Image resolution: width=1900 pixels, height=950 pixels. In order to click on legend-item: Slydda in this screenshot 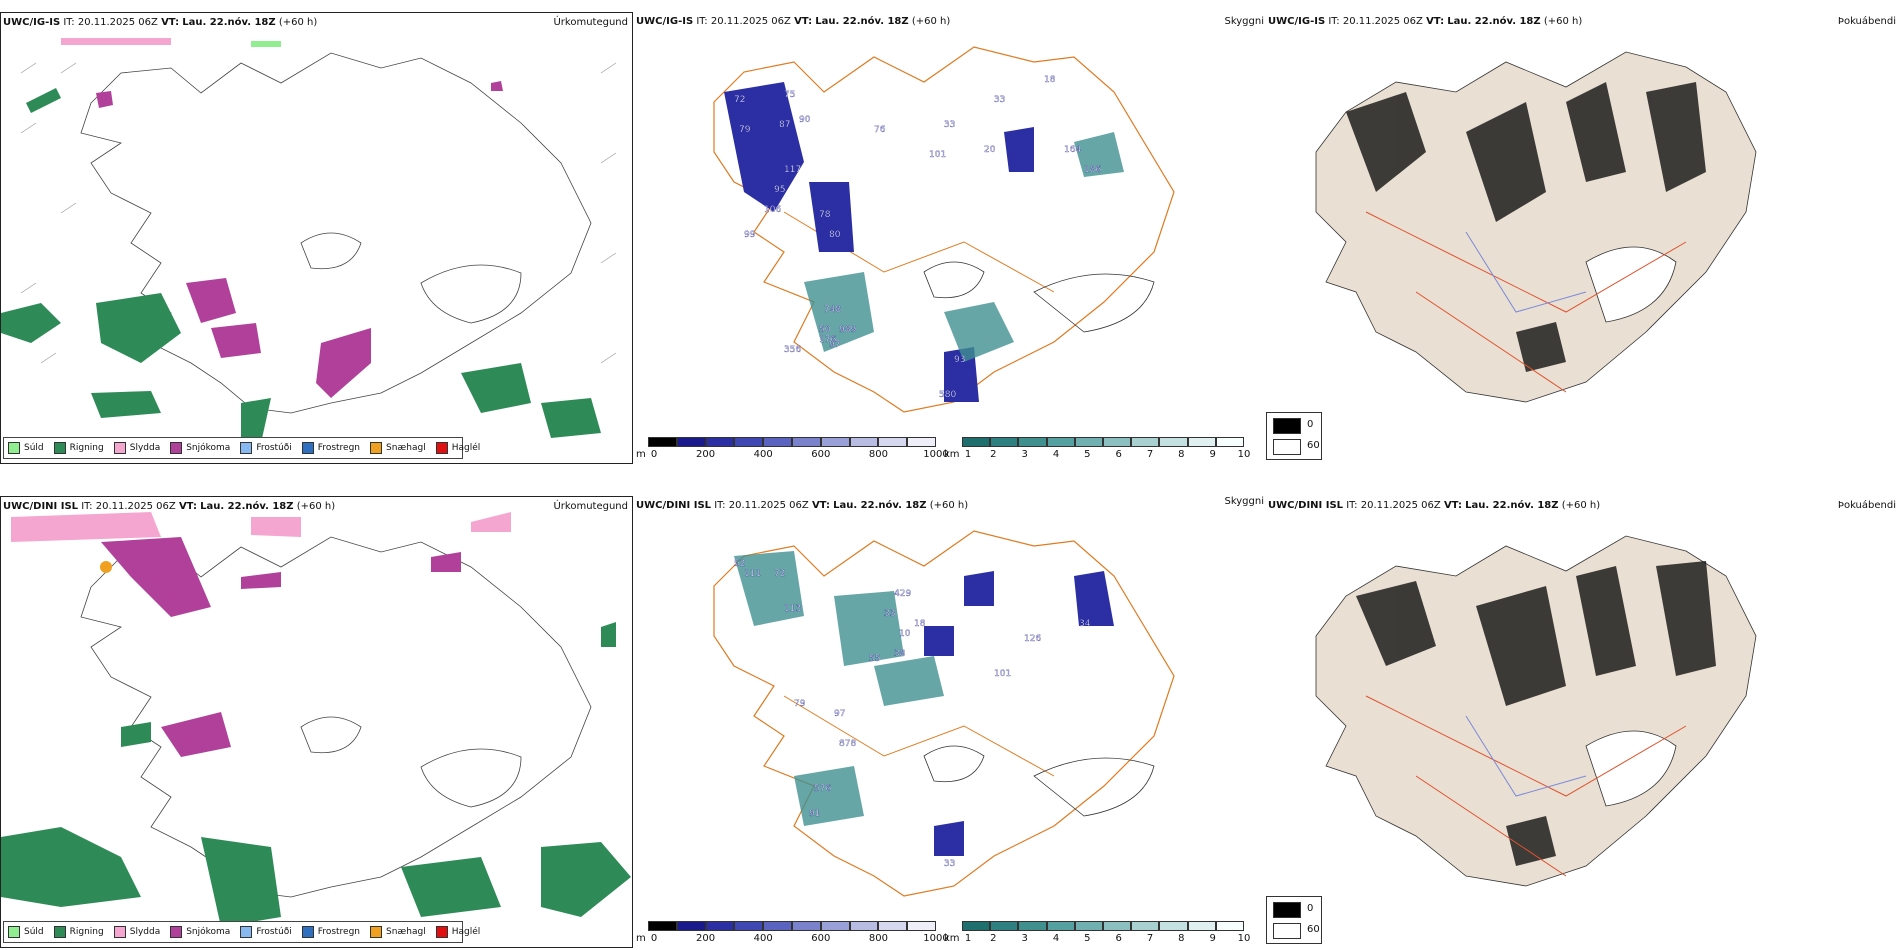, I will do `click(136, 932)`.